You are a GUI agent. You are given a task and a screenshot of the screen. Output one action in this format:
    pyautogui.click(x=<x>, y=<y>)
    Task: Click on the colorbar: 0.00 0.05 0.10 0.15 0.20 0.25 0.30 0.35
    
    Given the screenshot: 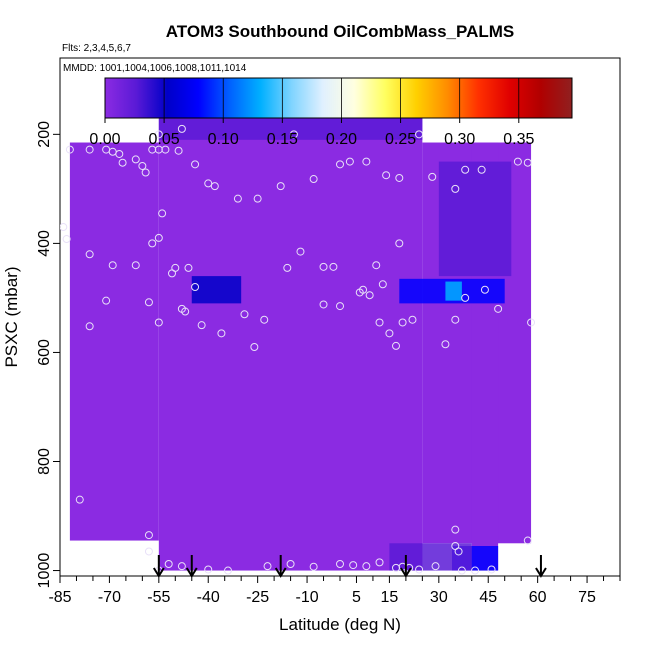 What is the action you would take?
    pyautogui.click(x=331, y=112)
    